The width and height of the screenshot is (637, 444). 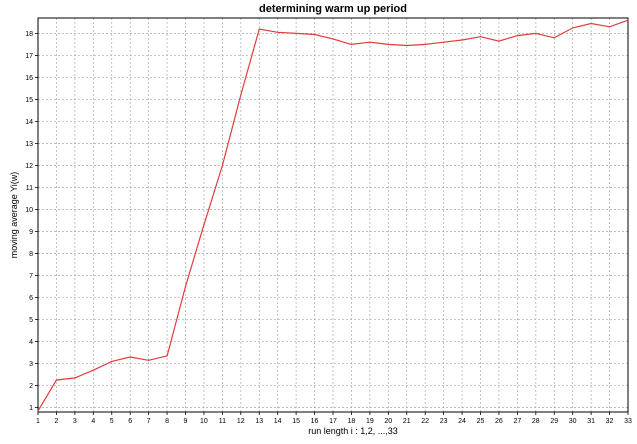 What do you see at coordinates (130, 421) in the screenshot?
I see `x-tick-label: 6` at bounding box center [130, 421].